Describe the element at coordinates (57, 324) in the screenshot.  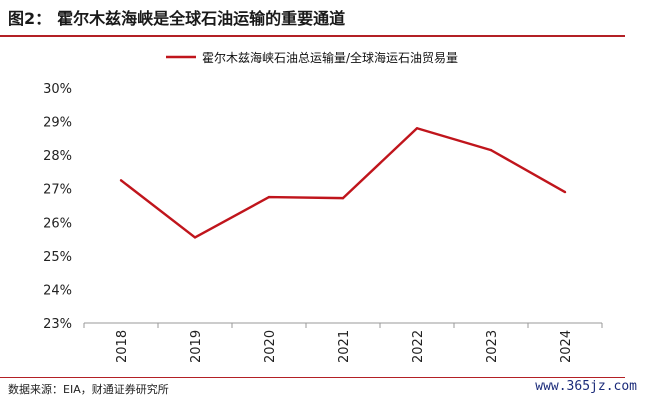
I see `y-tick-label: 23%` at that location.